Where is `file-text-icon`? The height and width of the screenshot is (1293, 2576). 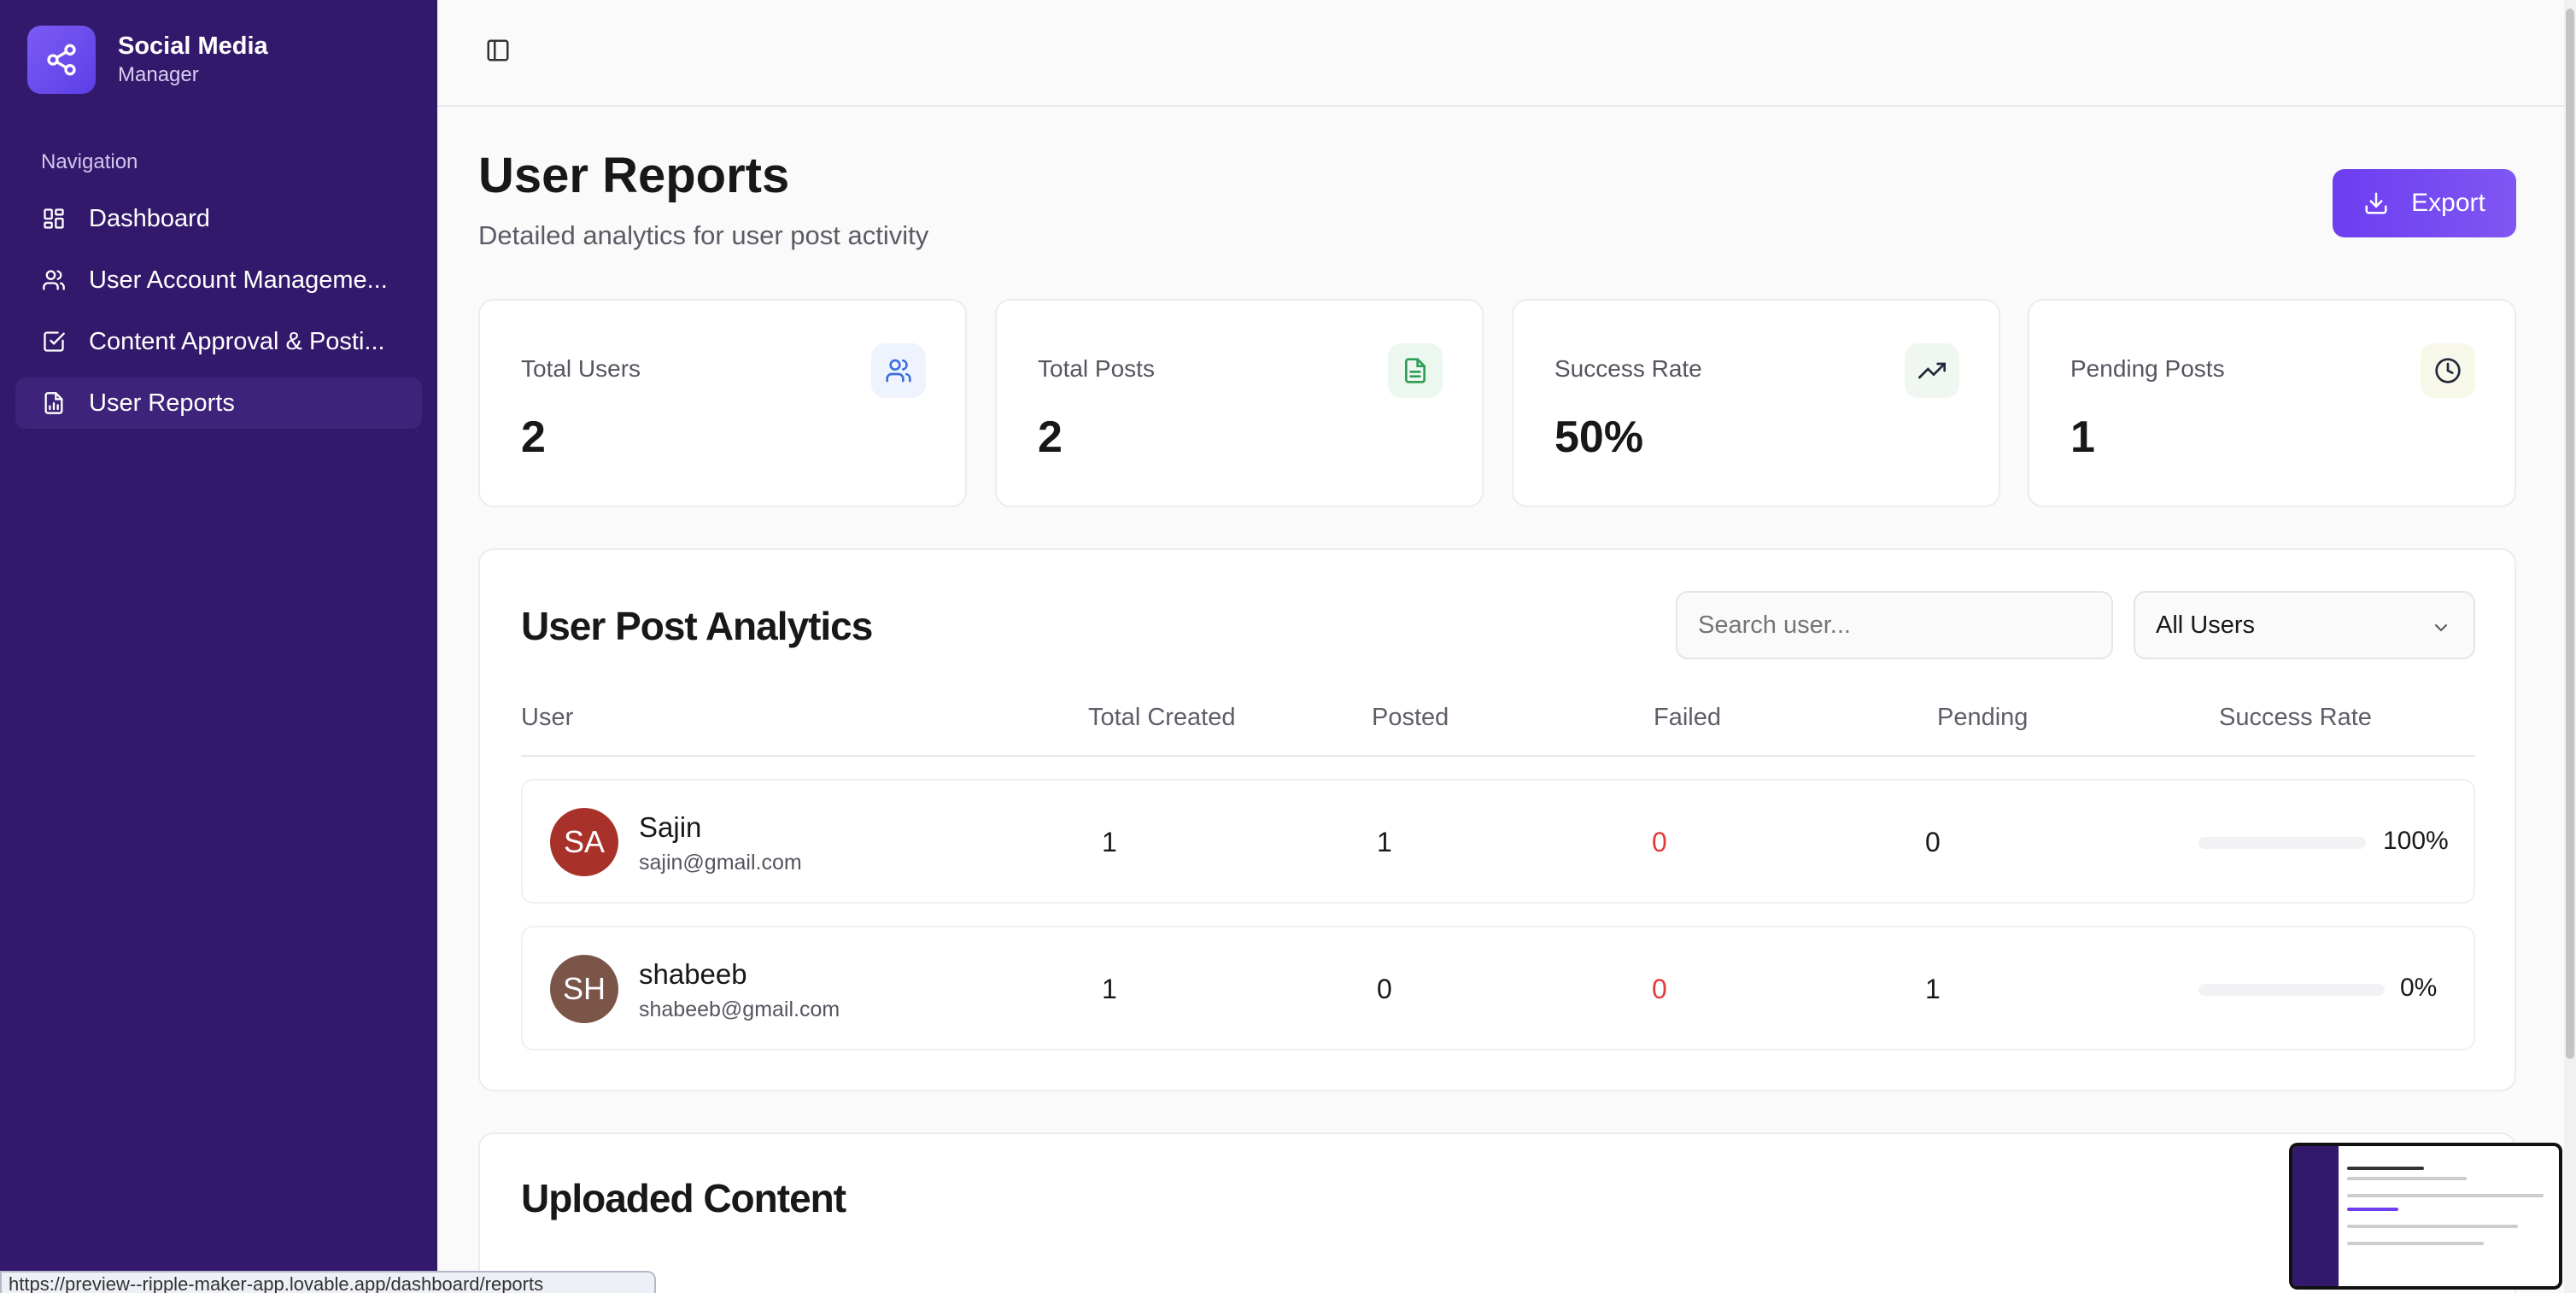
file-text-icon is located at coordinates (1415, 370).